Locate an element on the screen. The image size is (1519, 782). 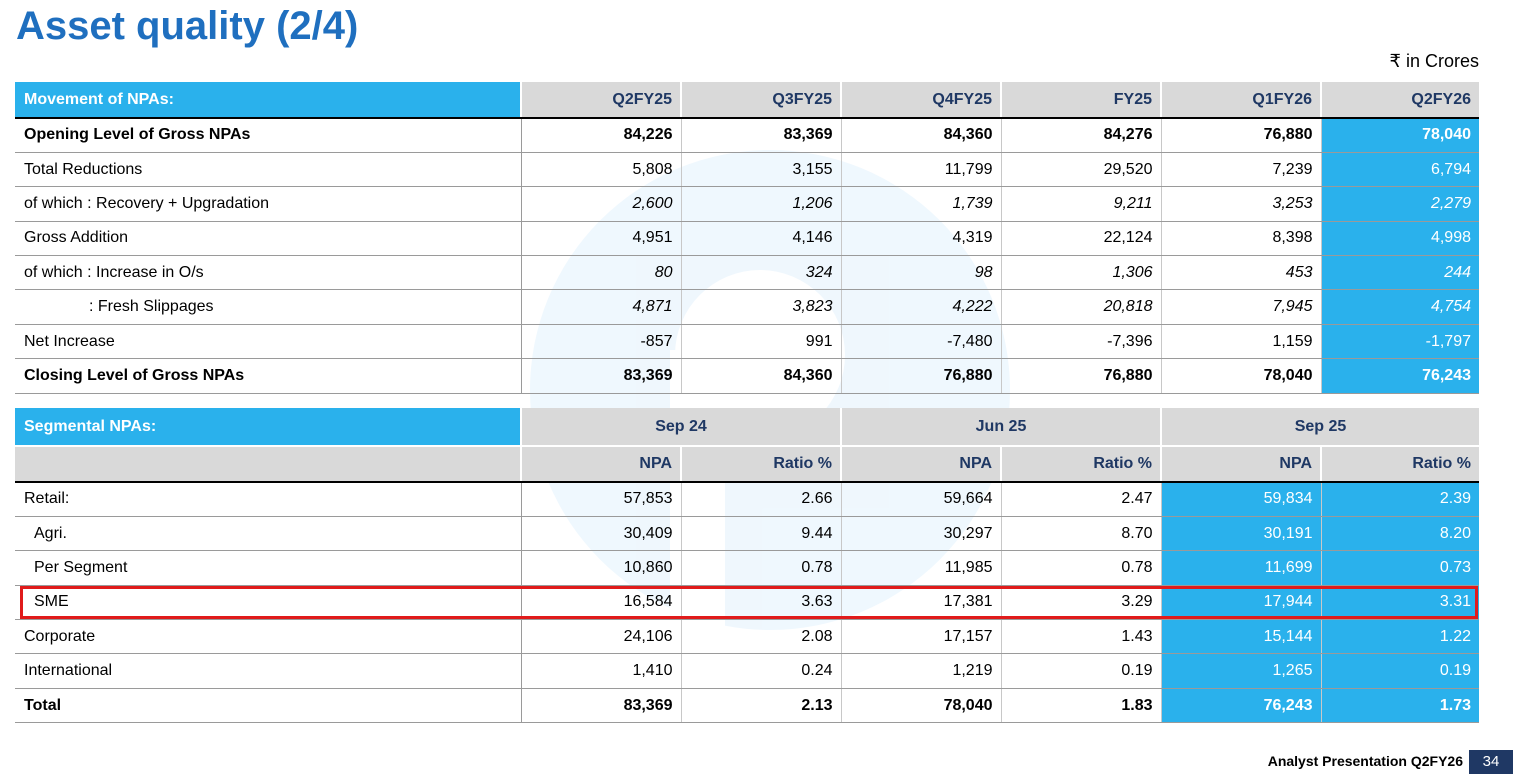
cell: 17,381 is located at coordinates (920, 603).